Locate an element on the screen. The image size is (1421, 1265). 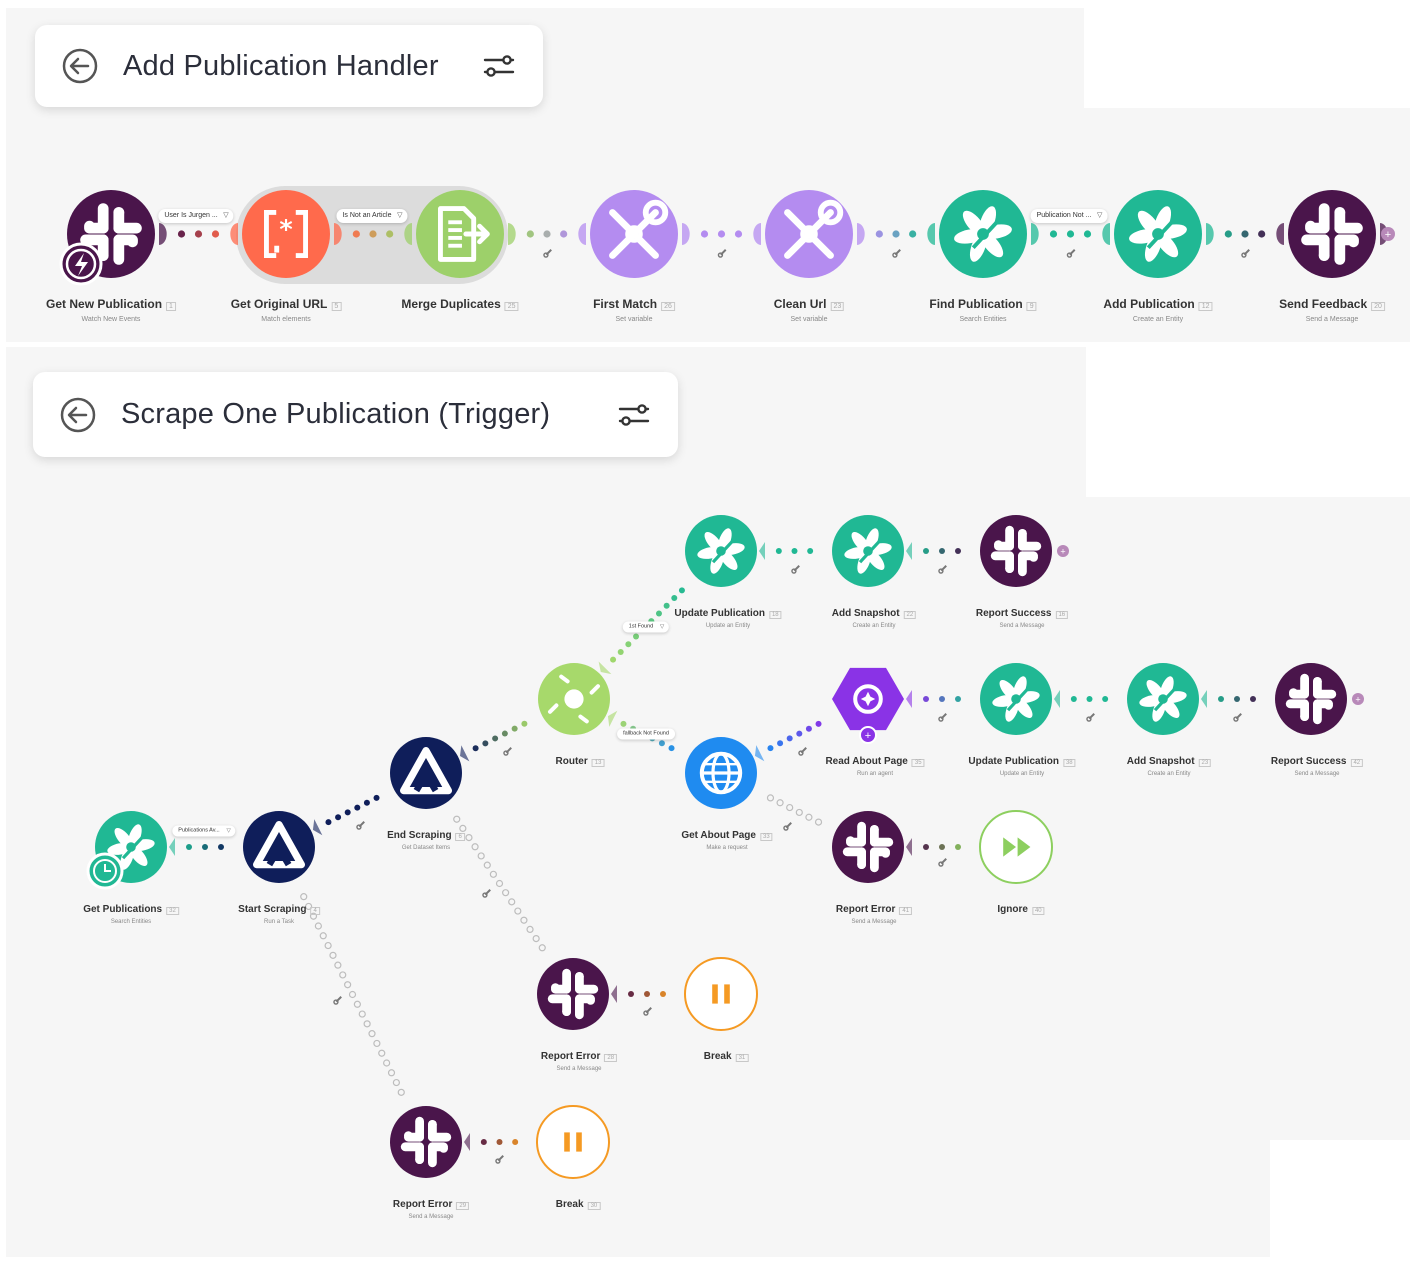
router-icon is located at coordinates (574, 699).